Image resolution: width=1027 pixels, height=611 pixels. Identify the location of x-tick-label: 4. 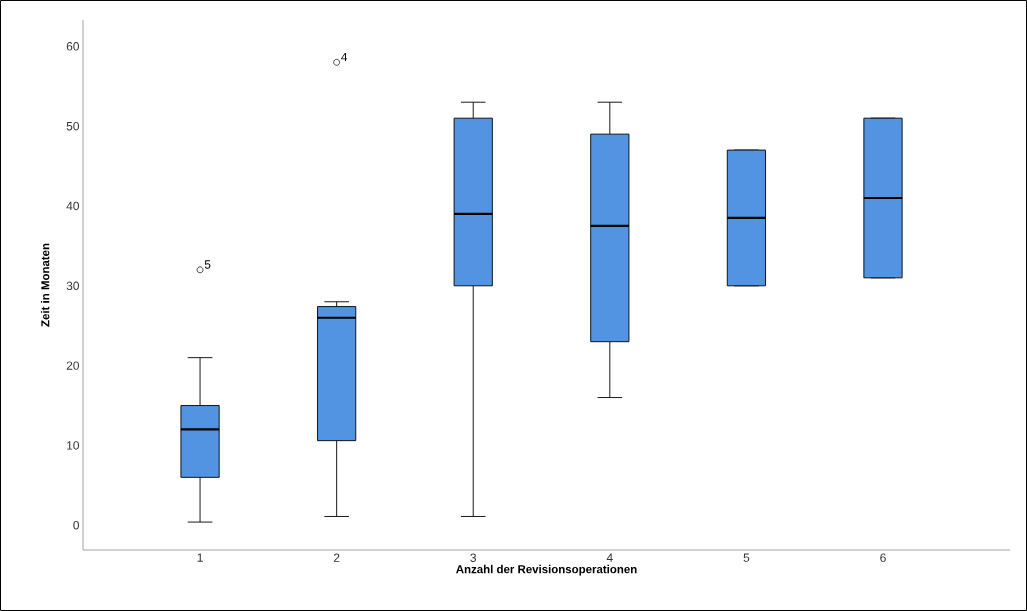
(609, 557).